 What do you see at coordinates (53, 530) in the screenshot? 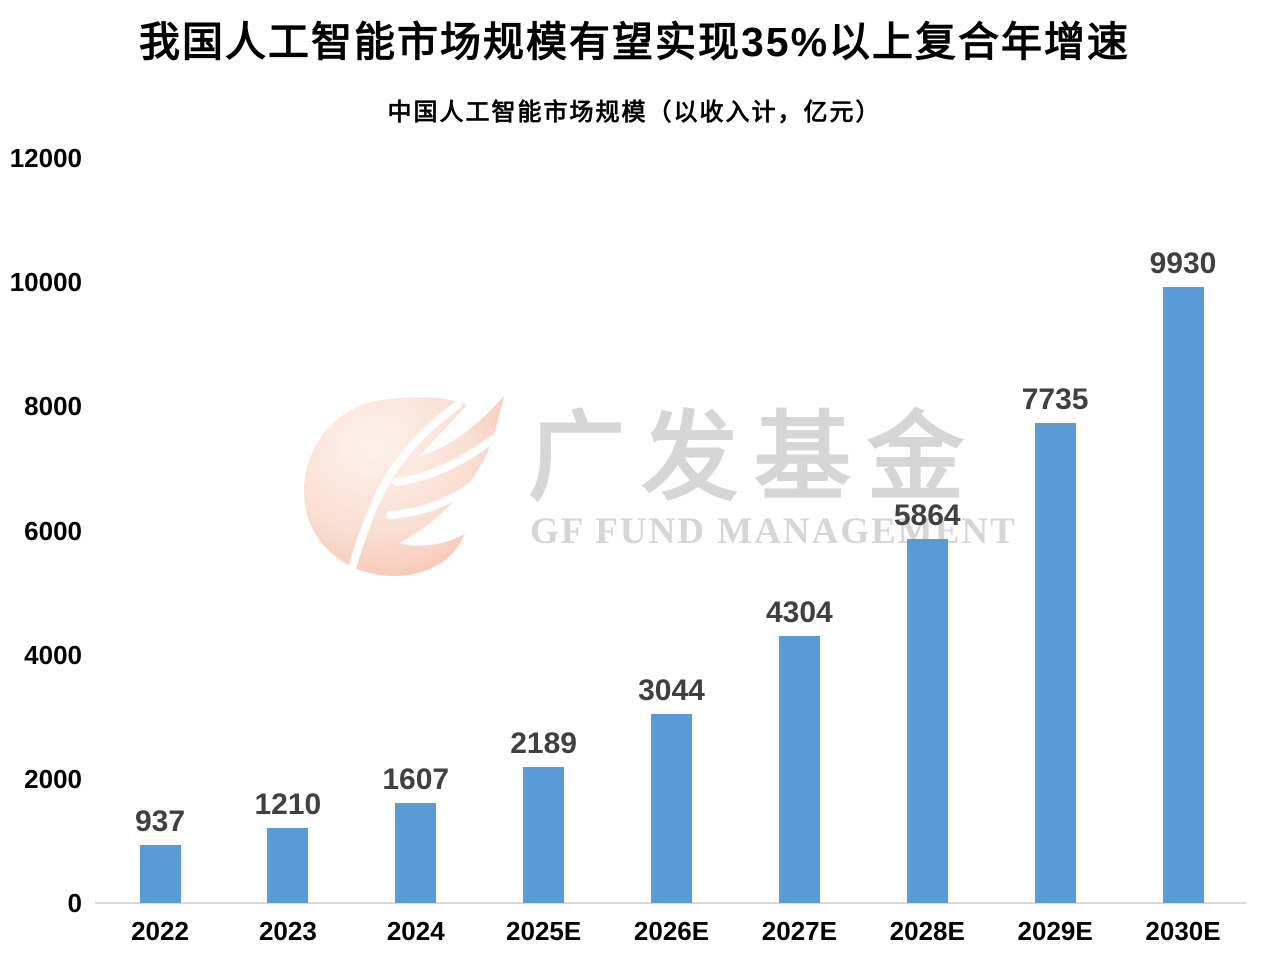
I see `y-axis-label: 6000` at bounding box center [53, 530].